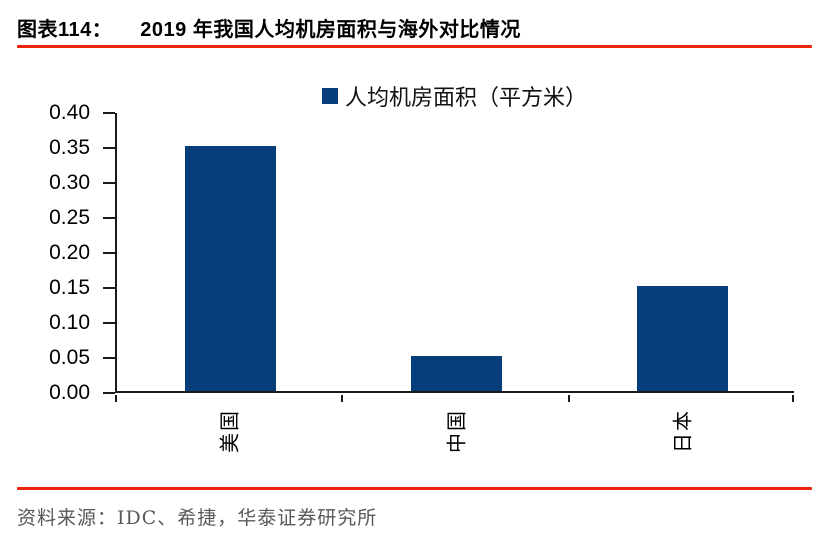  Describe the element at coordinates (69, 287) in the screenshot. I see `y-tick-label: 0.15` at that location.